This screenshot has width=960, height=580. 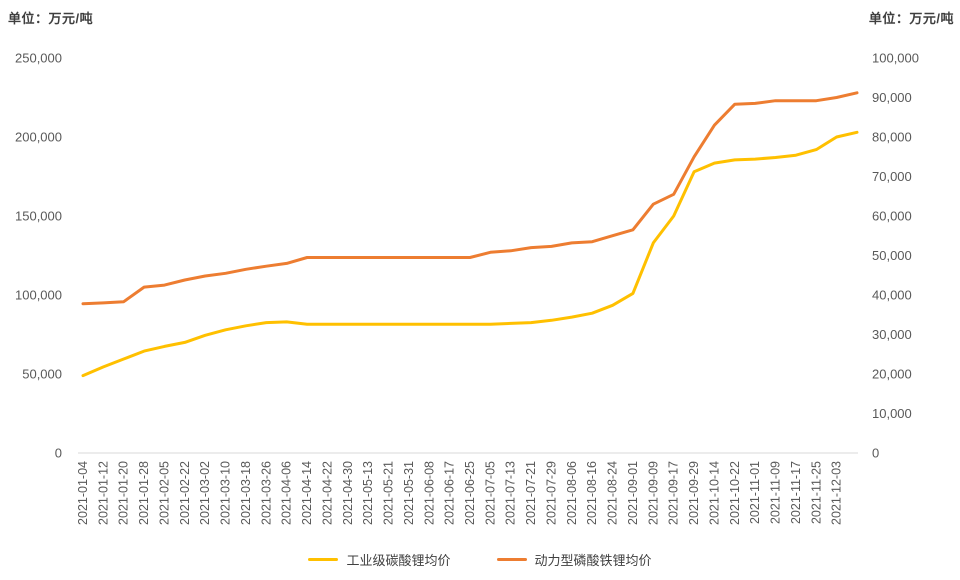 I want to click on left-axis-tick-label: 50,000, so click(x=42, y=374).